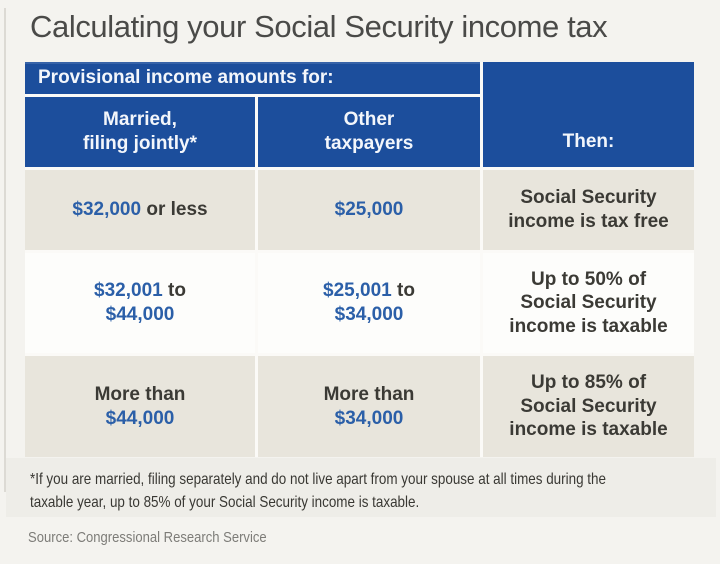  What do you see at coordinates (588, 210) in the screenshot?
I see `cell-row1-then: Social Security income is tax free` at bounding box center [588, 210].